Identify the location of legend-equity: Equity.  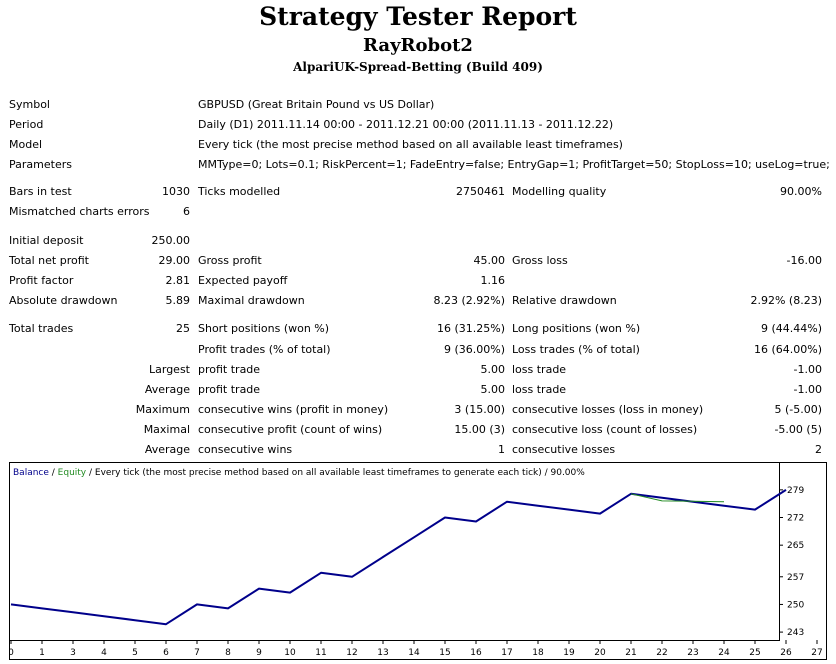
(72, 473).